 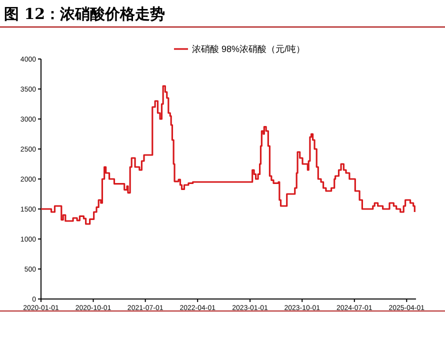 What do you see at coordinates (85, 14) in the screenshot?
I see `chart-title: 图 12：浓硝酸价格走势` at bounding box center [85, 14].